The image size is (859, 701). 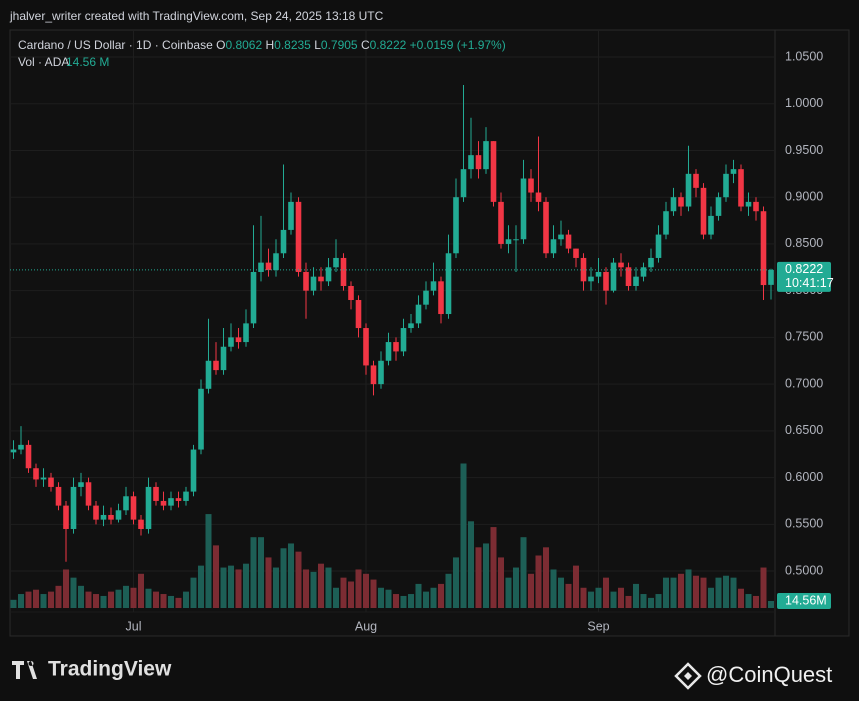 I want to click on brand: TradingView, so click(x=110, y=669).